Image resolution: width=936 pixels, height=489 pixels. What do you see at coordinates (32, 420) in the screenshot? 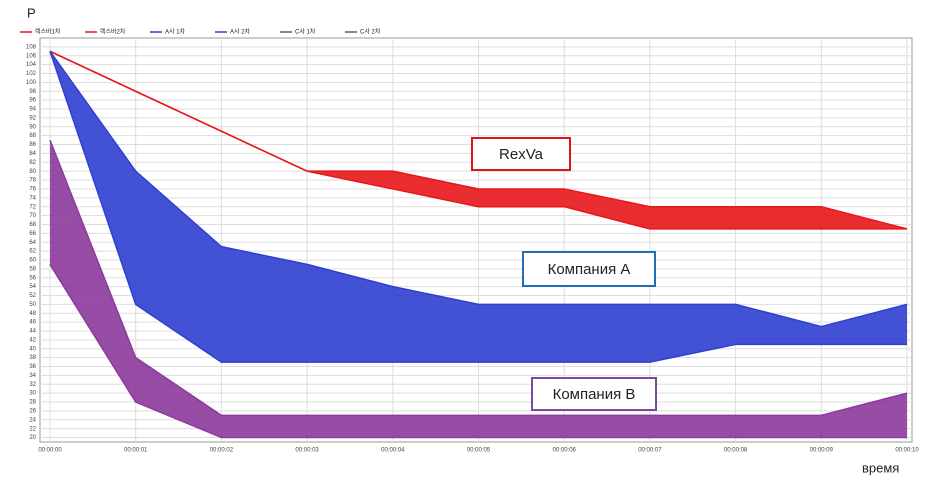
I see `y-tick-label: 24` at bounding box center [32, 420].